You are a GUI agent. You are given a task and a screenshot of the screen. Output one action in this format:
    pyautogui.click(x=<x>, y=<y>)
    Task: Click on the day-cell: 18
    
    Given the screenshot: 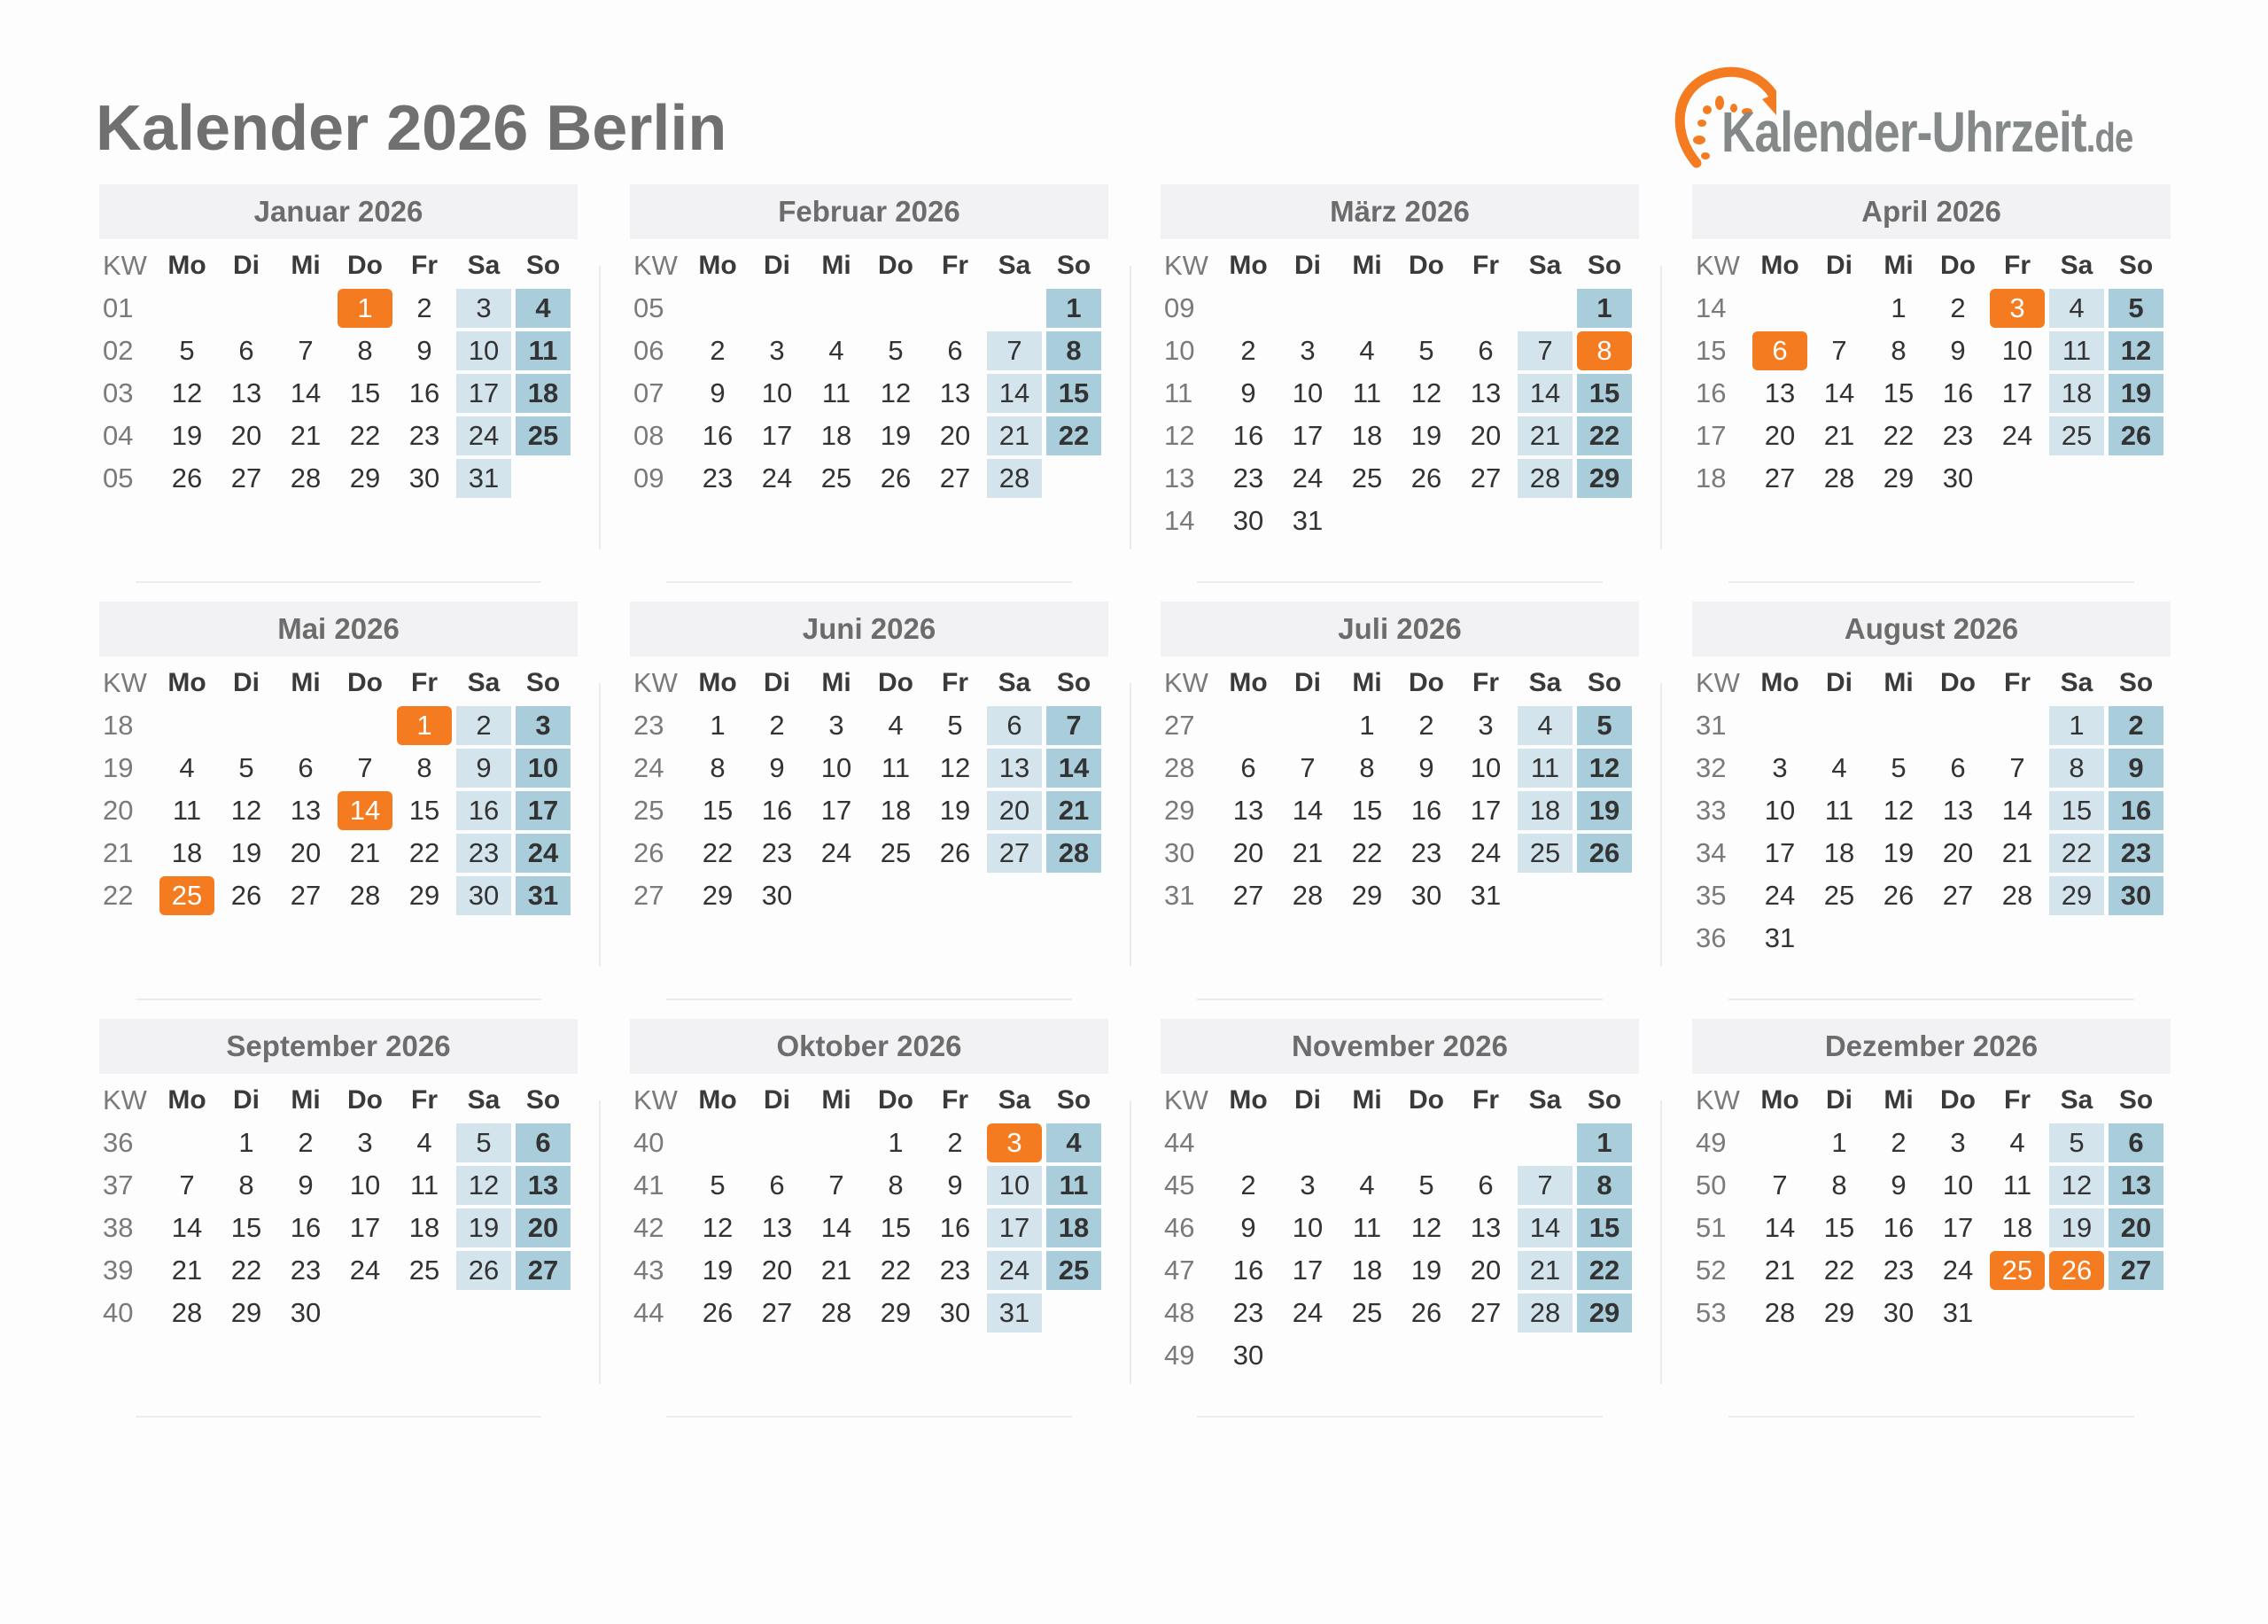 What is the action you would take?
    pyautogui.click(x=424, y=1228)
    